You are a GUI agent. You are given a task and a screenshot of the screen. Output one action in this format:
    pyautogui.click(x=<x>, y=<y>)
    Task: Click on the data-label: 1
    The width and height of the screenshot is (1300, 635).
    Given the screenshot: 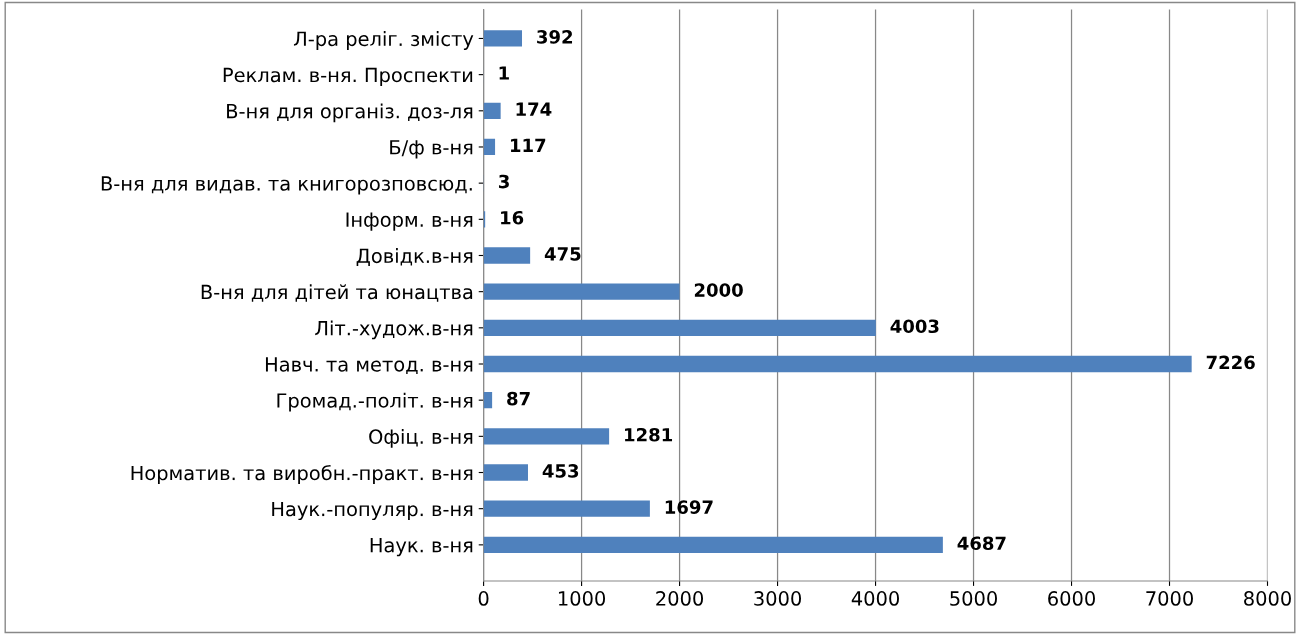 What is the action you would take?
    pyautogui.click(x=504, y=73)
    